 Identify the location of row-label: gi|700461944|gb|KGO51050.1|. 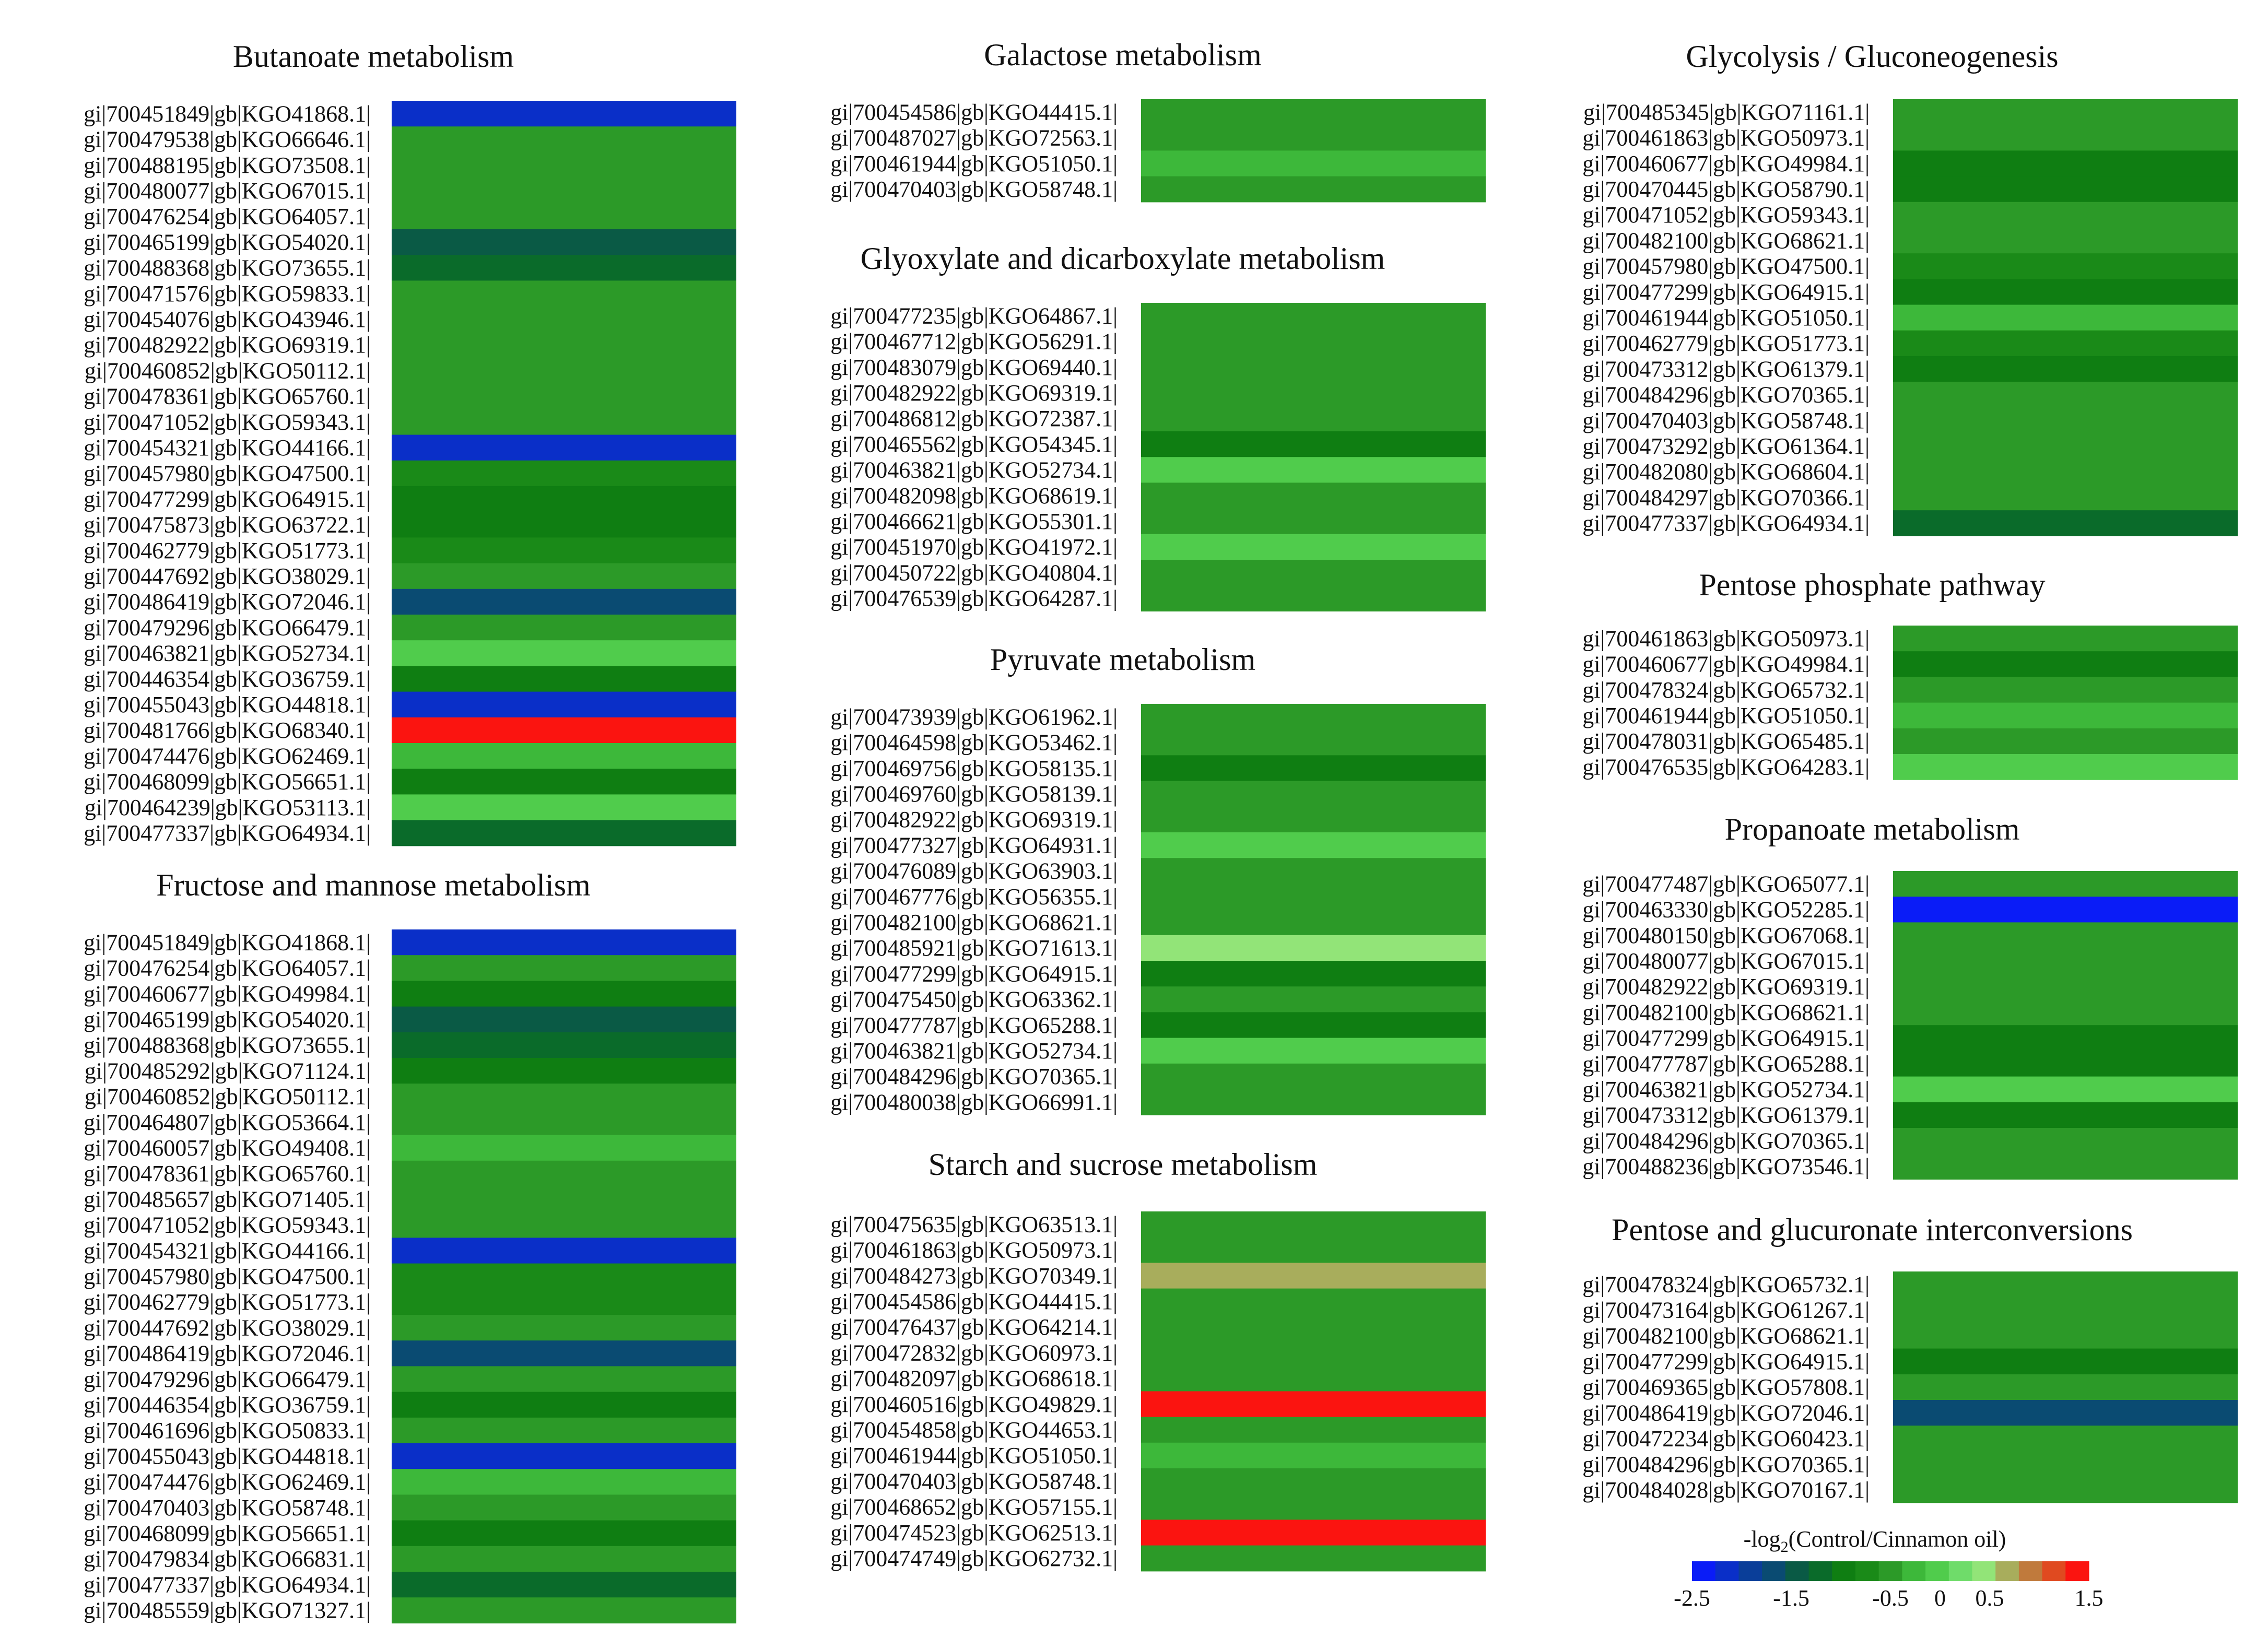
(1726, 715).